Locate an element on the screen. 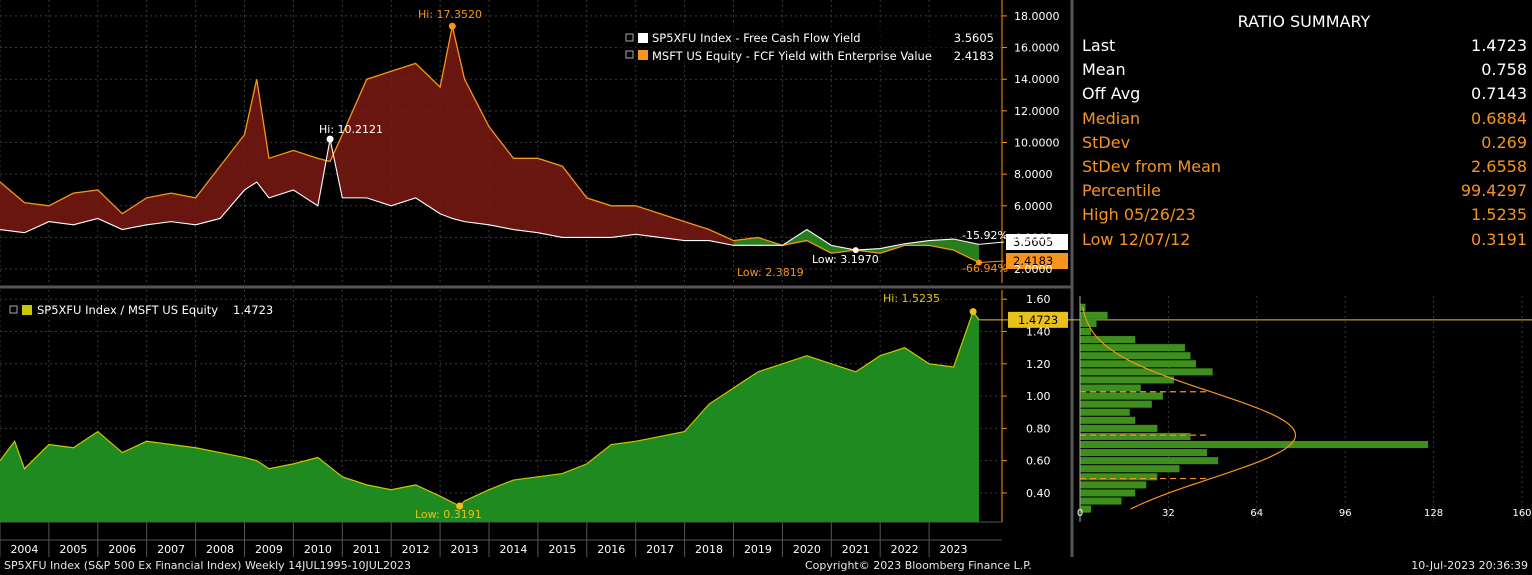 The height and width of the screenshot is (575, 1532). x-tick-label: 2016 is located at coordinates (611, 549).